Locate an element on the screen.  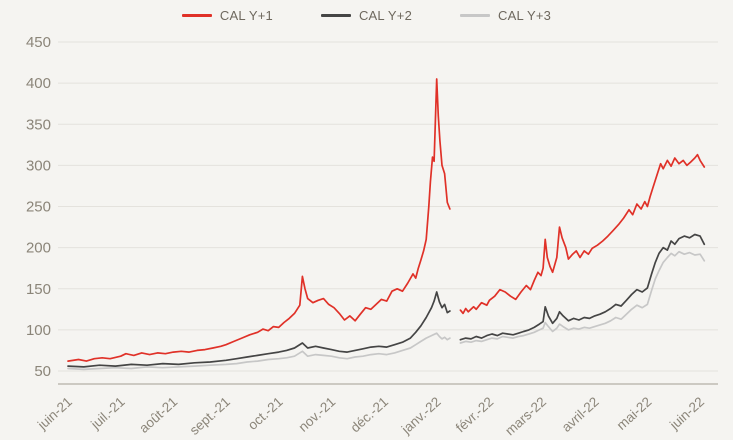
chart-legend: CAL Y+1 CAL Y+2 CAL Y+3 is located at coordinates (366, 15).